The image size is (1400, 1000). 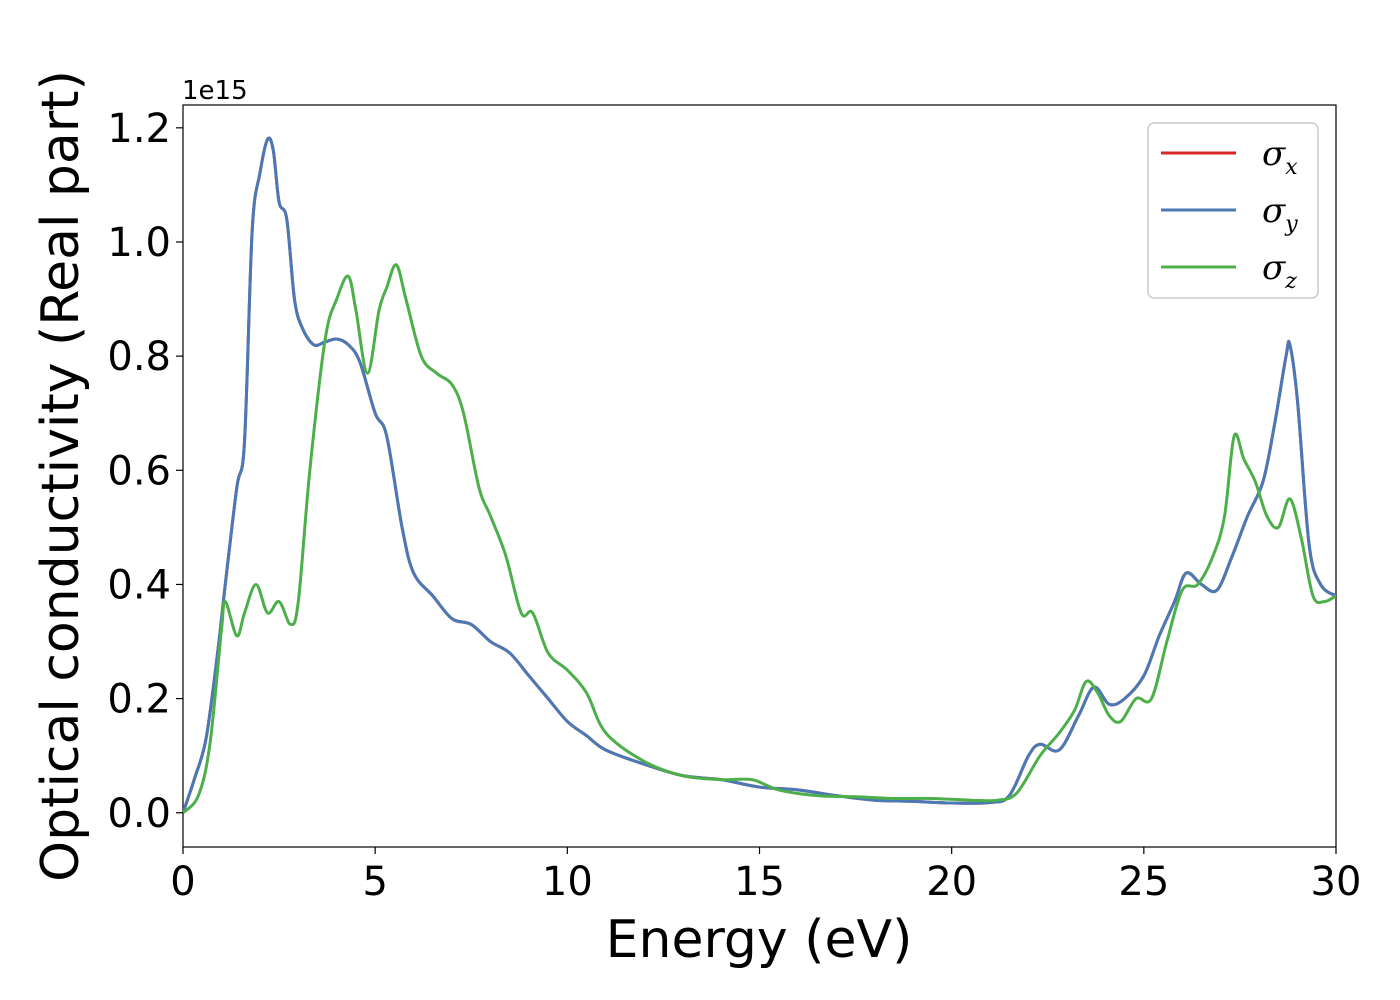 What do you see at coordinates (759, 882) in the screenshot?
I see `x-tick-label: 15` at bounding box center [759, 882].